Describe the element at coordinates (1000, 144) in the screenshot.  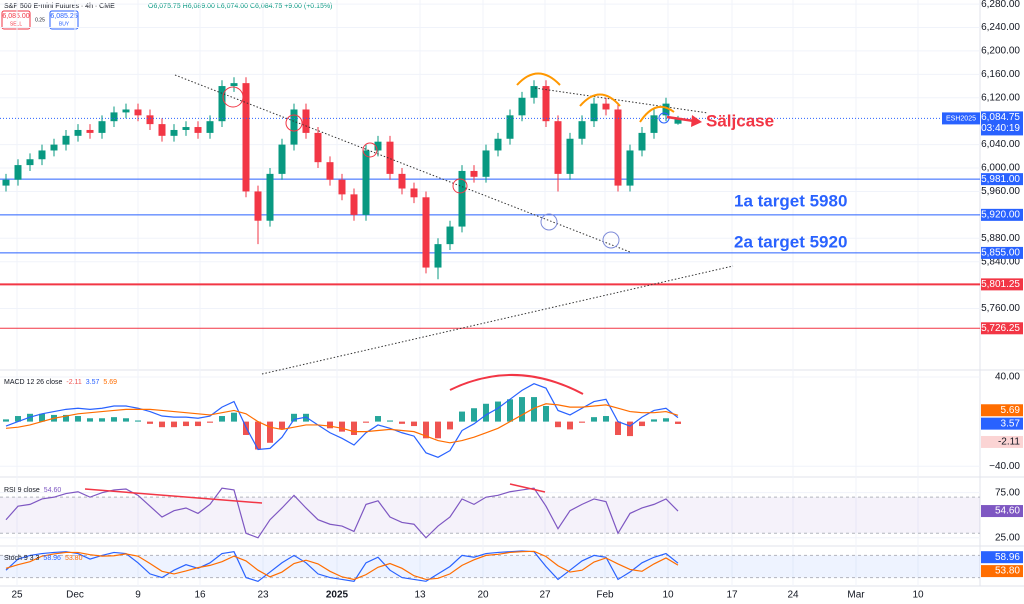
I see `y-tick-label: 6,040.00` at that location.